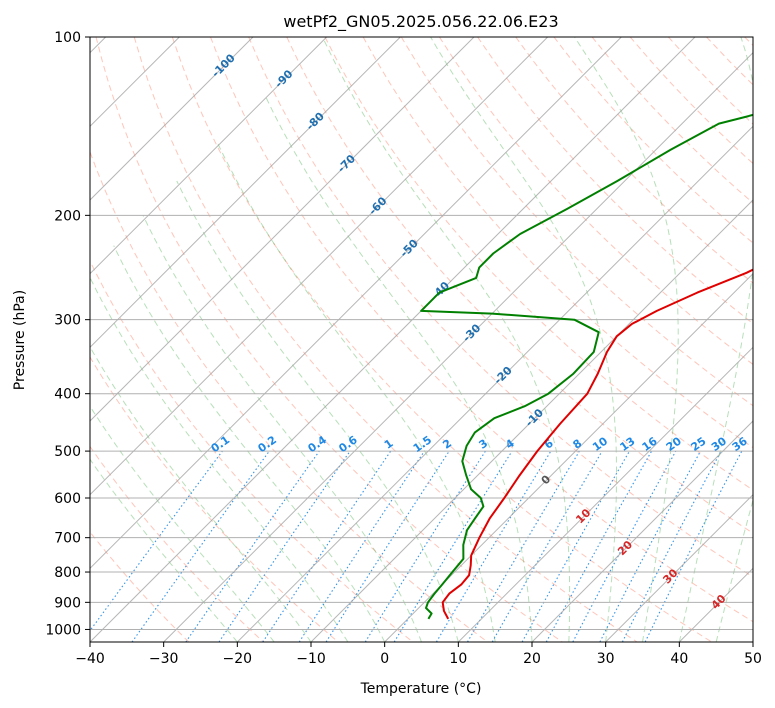 The height and width of the screenshot is (708, 775). I want to click on y-tick-label: 400, so click(67, 395).